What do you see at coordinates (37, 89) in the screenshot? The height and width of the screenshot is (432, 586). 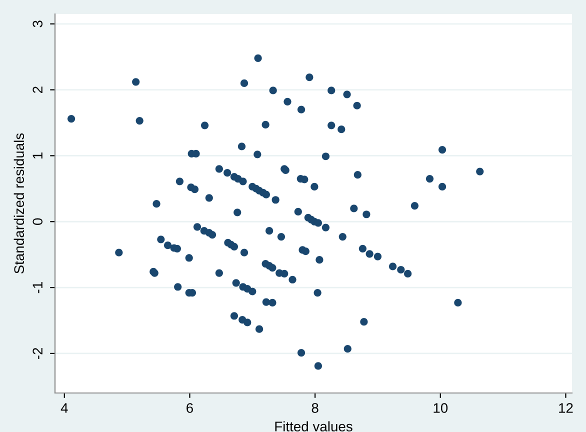 I see `y-tick-label: 2` at bounding box center [37, 89].